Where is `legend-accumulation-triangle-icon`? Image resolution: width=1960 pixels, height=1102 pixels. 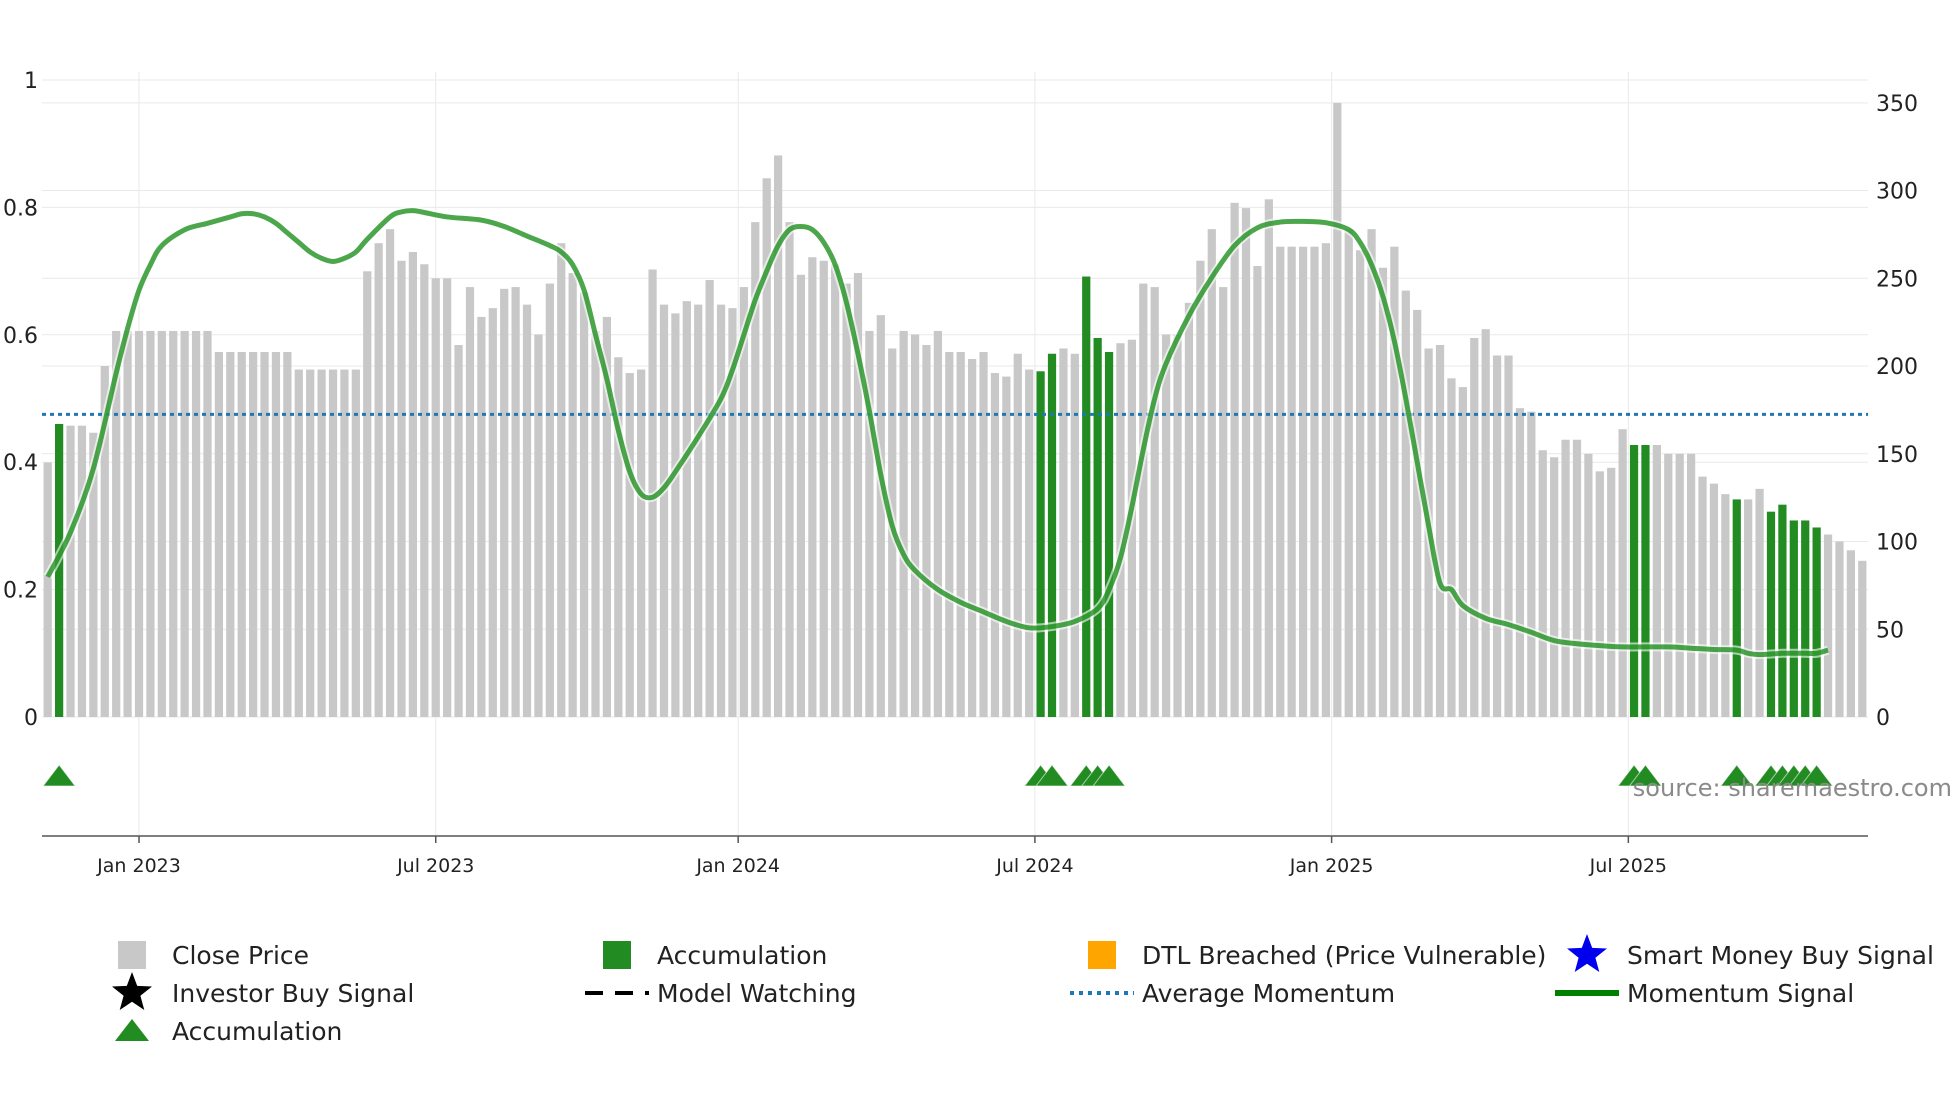
legend-accumulation-triangle-icon is located at coordinates (132, 1030).